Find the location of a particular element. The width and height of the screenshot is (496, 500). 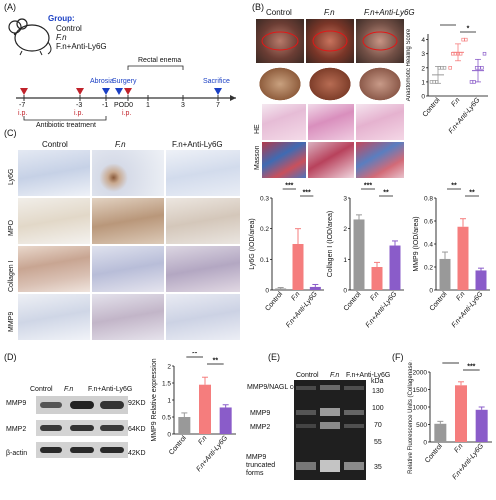

c-ly6g-control is located at coordinates (54, 173).